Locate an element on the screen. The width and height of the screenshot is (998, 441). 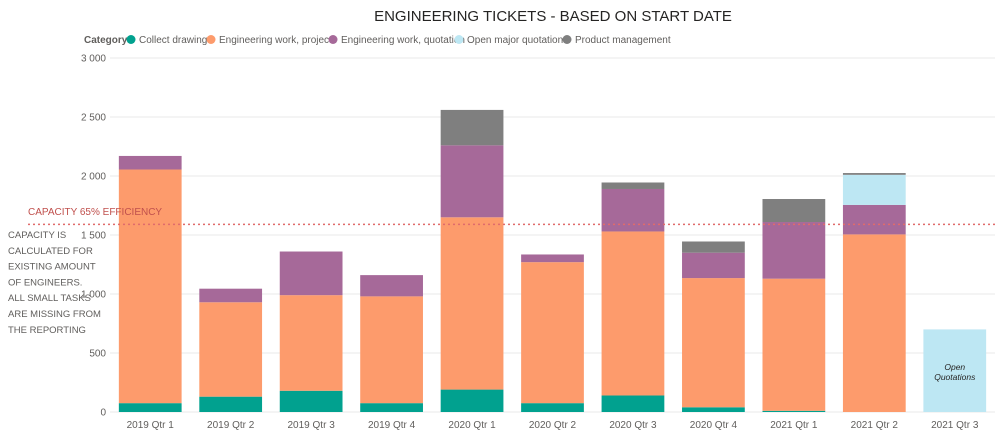
legend-marker-engineering-work-projects is located at coordinates (211, 39).